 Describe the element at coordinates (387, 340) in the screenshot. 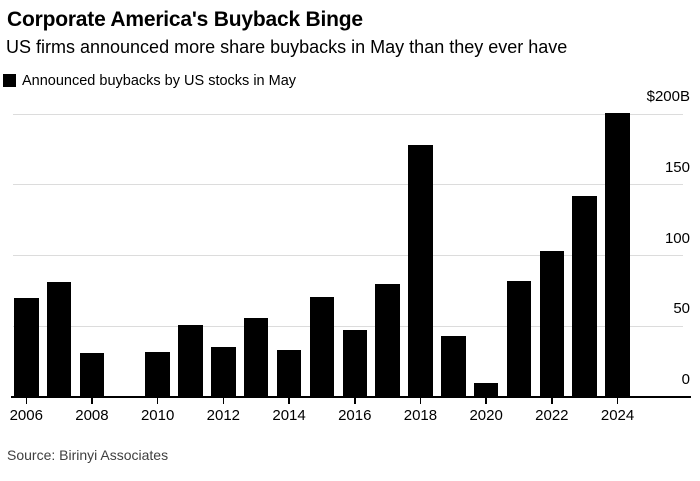

I see `bar-2017` at that location.